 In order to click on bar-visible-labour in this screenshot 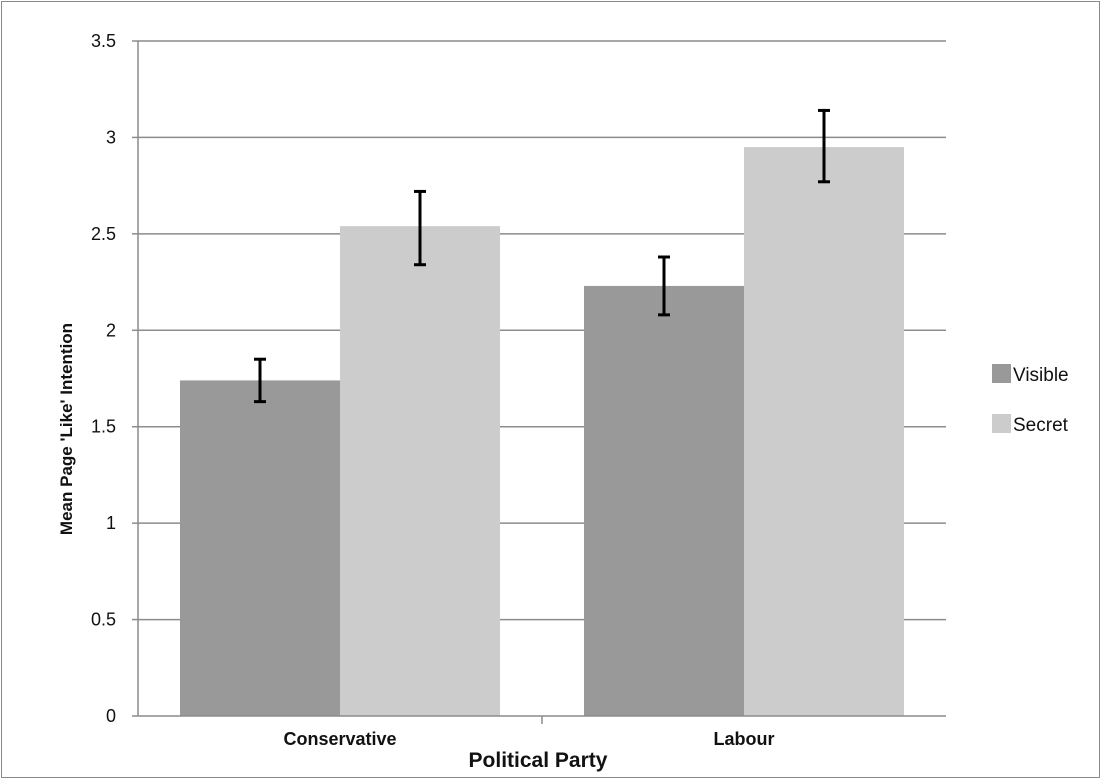, I will do `click(664, 500)`.